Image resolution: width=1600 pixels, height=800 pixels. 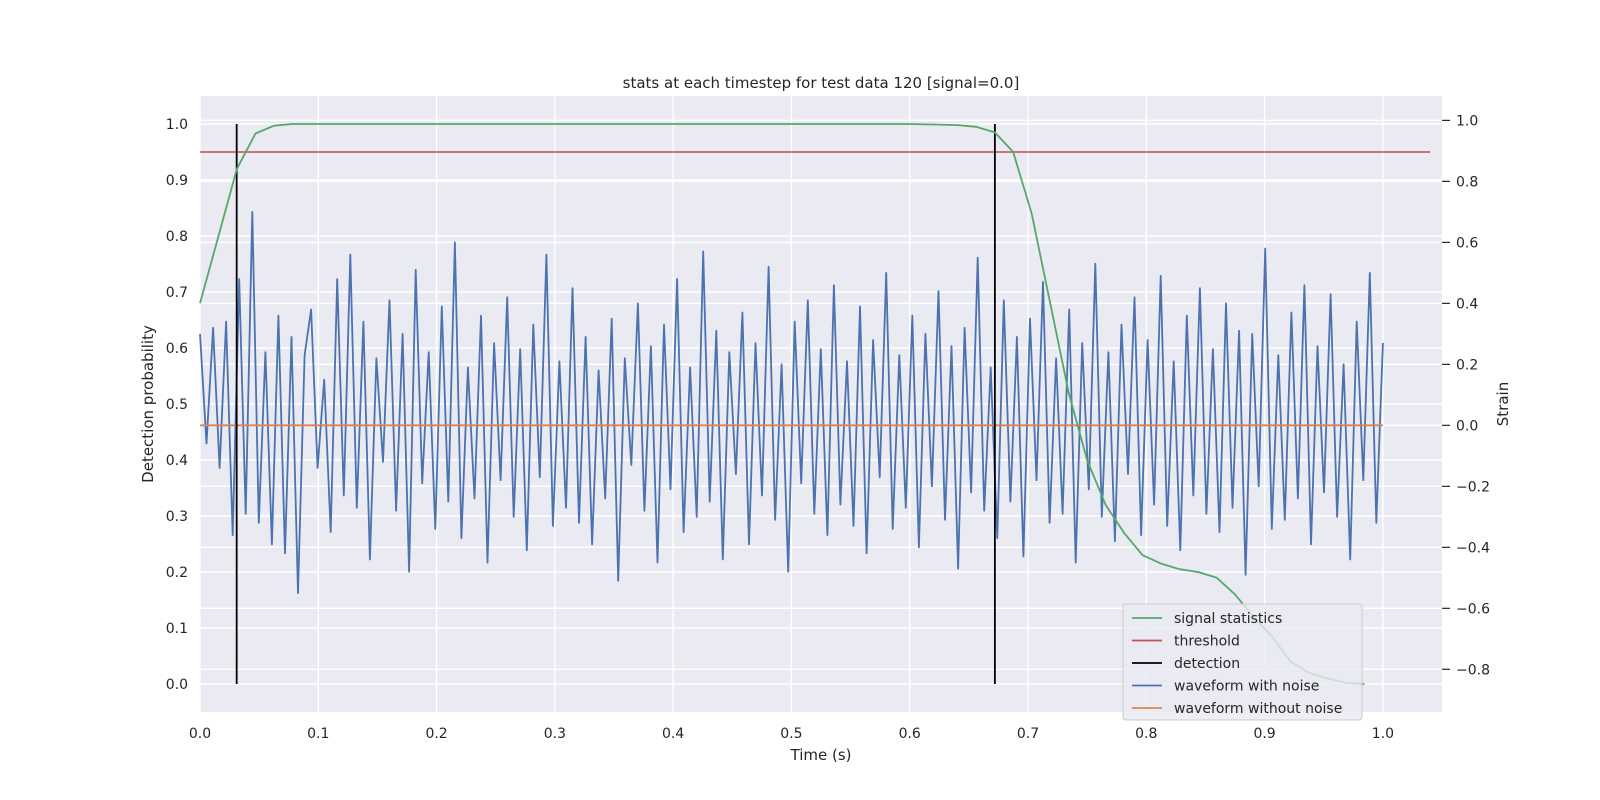 What do you see at coordinates (1467, 121) in the screenshot?
I see `y2-tick-label: 1.0` at bounding box center [1467, 121].